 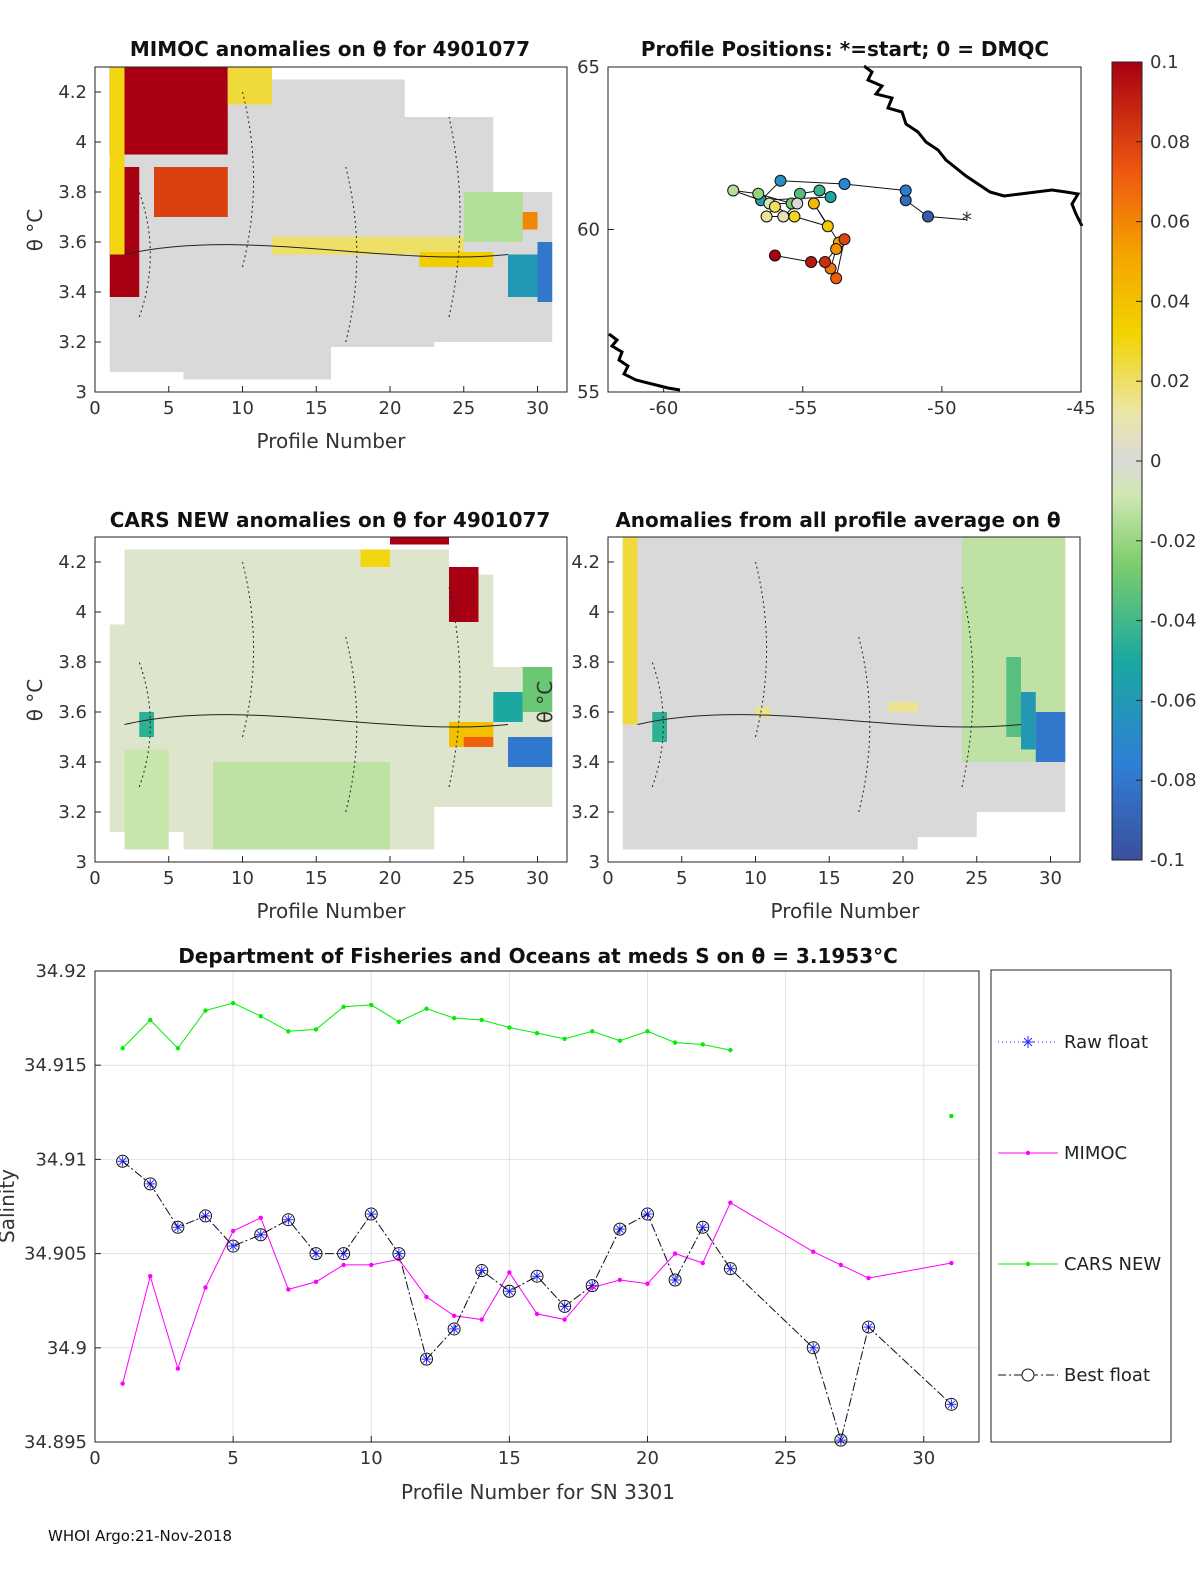 I want to click on x-tick-label: 10, so click(x=242, y=408).